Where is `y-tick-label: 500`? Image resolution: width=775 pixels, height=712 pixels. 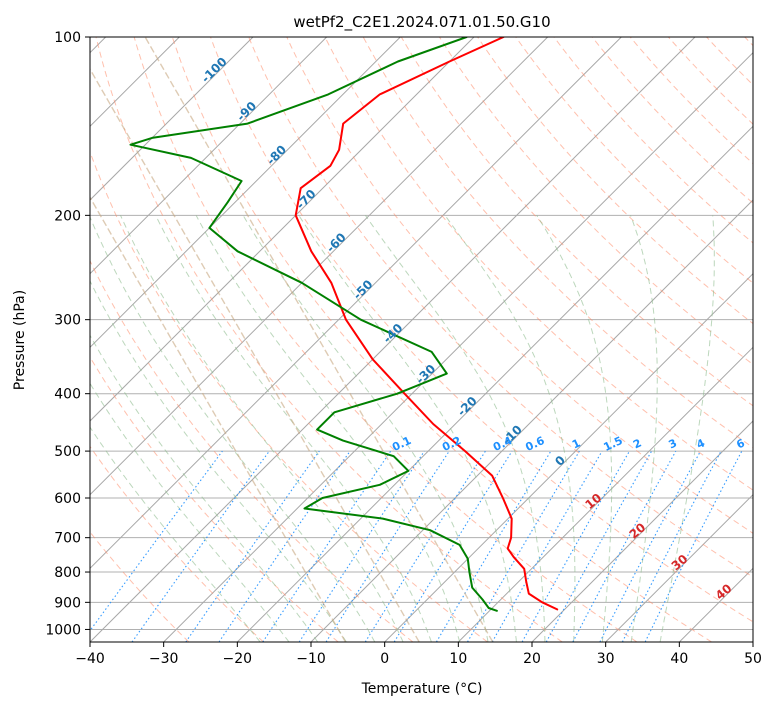 y-tick-label: 500 is located at coordinates (67, 452).